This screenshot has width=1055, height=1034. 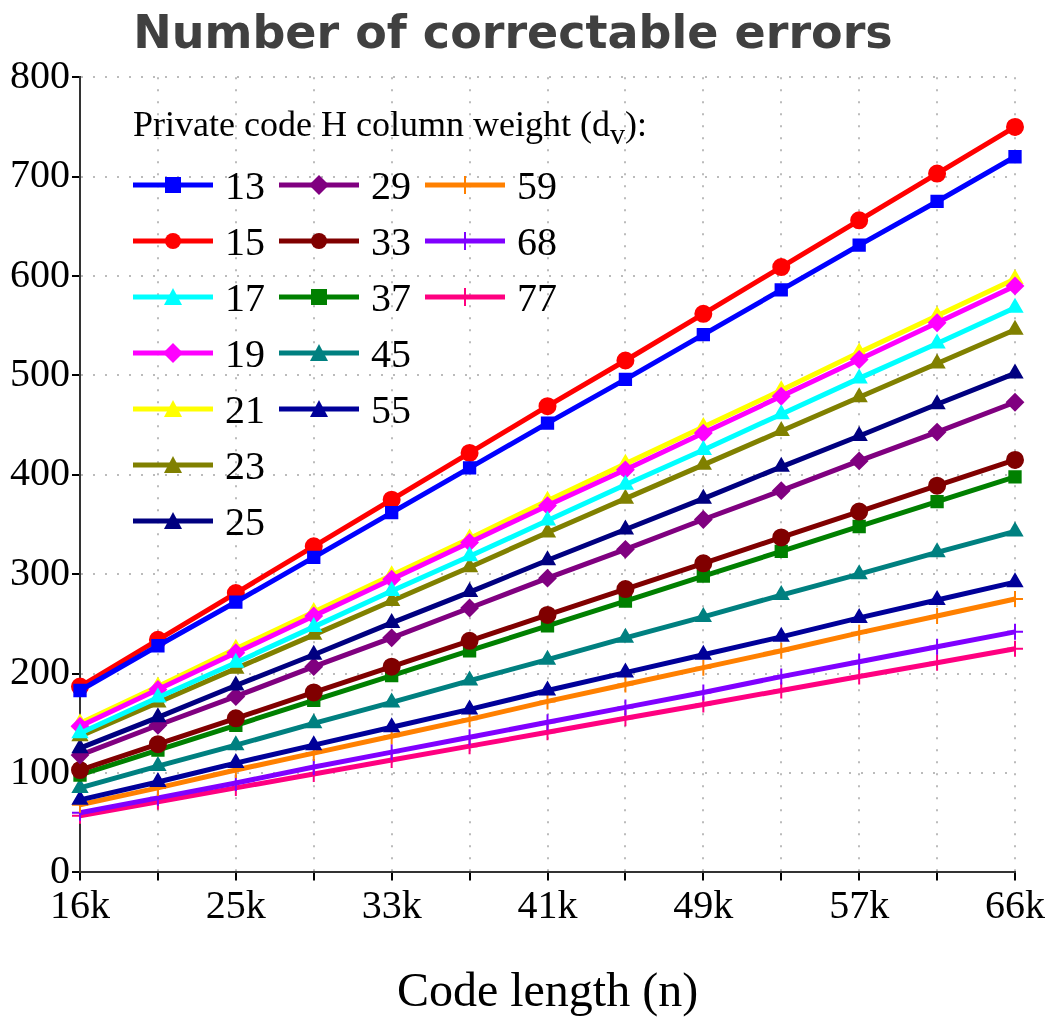 What do you see at coordinates (391, 353) in the screenshot?
I see `legend-label: 45` at bounding box center [391, 353].